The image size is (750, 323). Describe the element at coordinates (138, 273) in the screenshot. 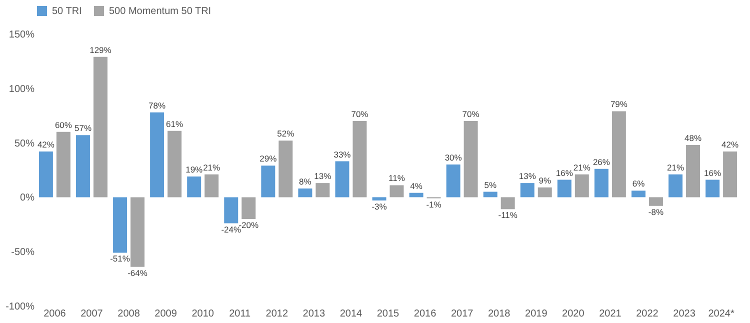

I see `data-label: -64%` at that location.